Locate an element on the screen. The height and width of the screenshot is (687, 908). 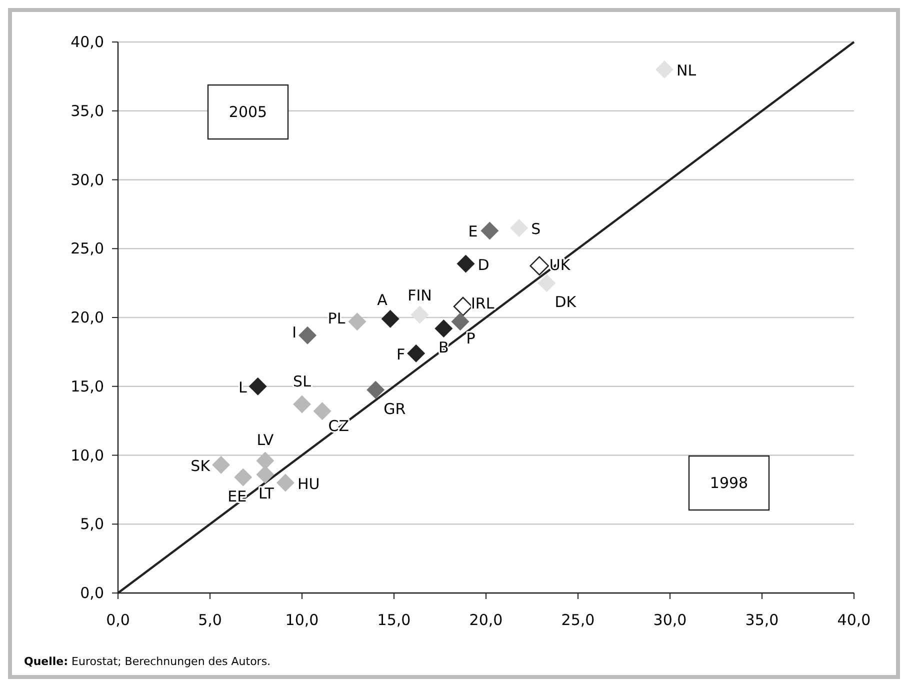
annotation: IRL is located at coordinates (483, 303).